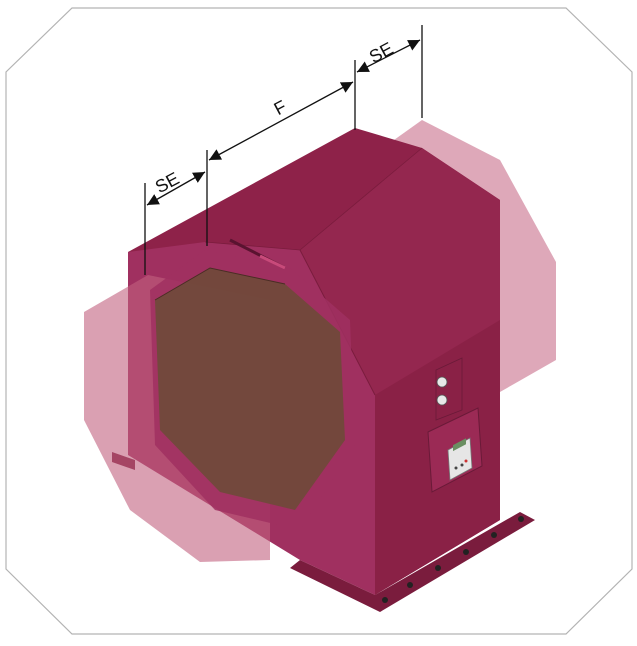 This screenshot has height=646, width=637. What do you see at coordinates (281, 121) in the screenshot?
I see `dimension-f` at bounding box center [281, 121].